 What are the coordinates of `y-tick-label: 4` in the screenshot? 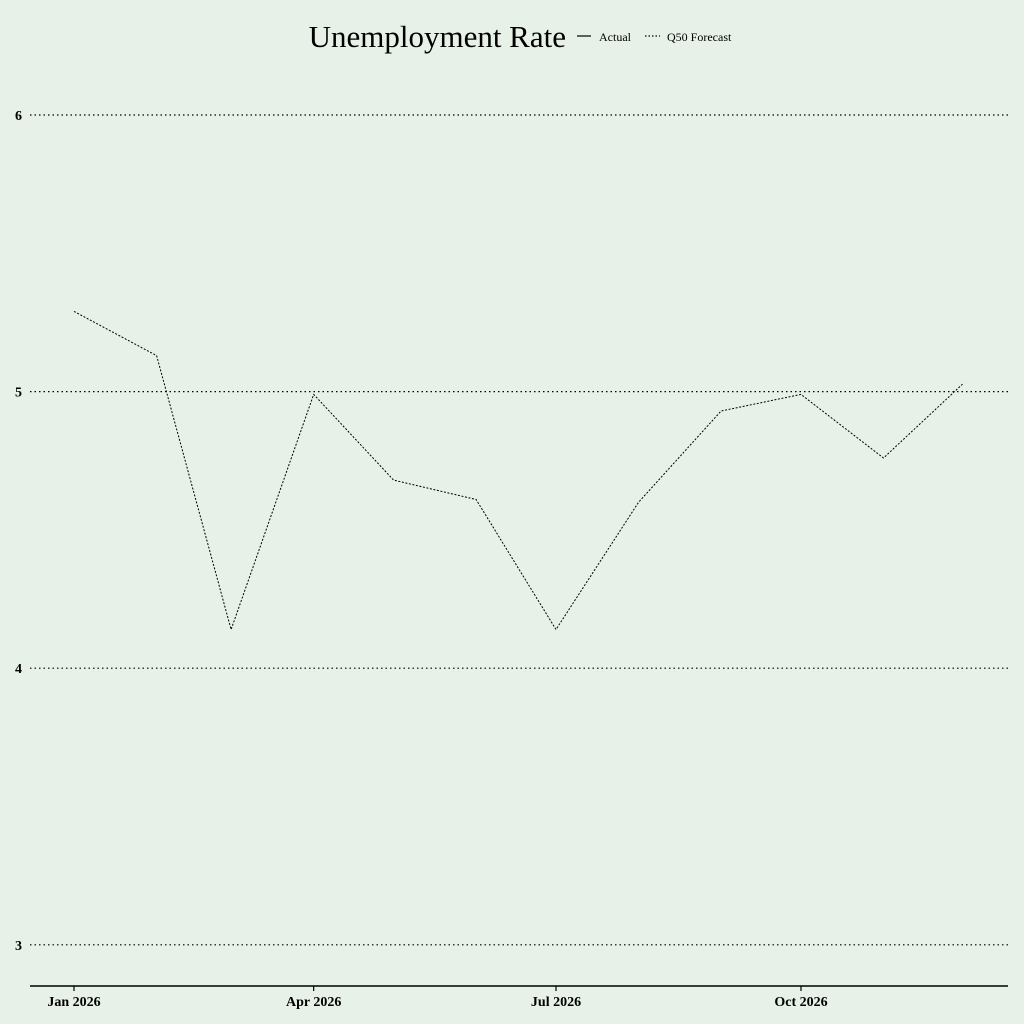 It's located at (18, 669).